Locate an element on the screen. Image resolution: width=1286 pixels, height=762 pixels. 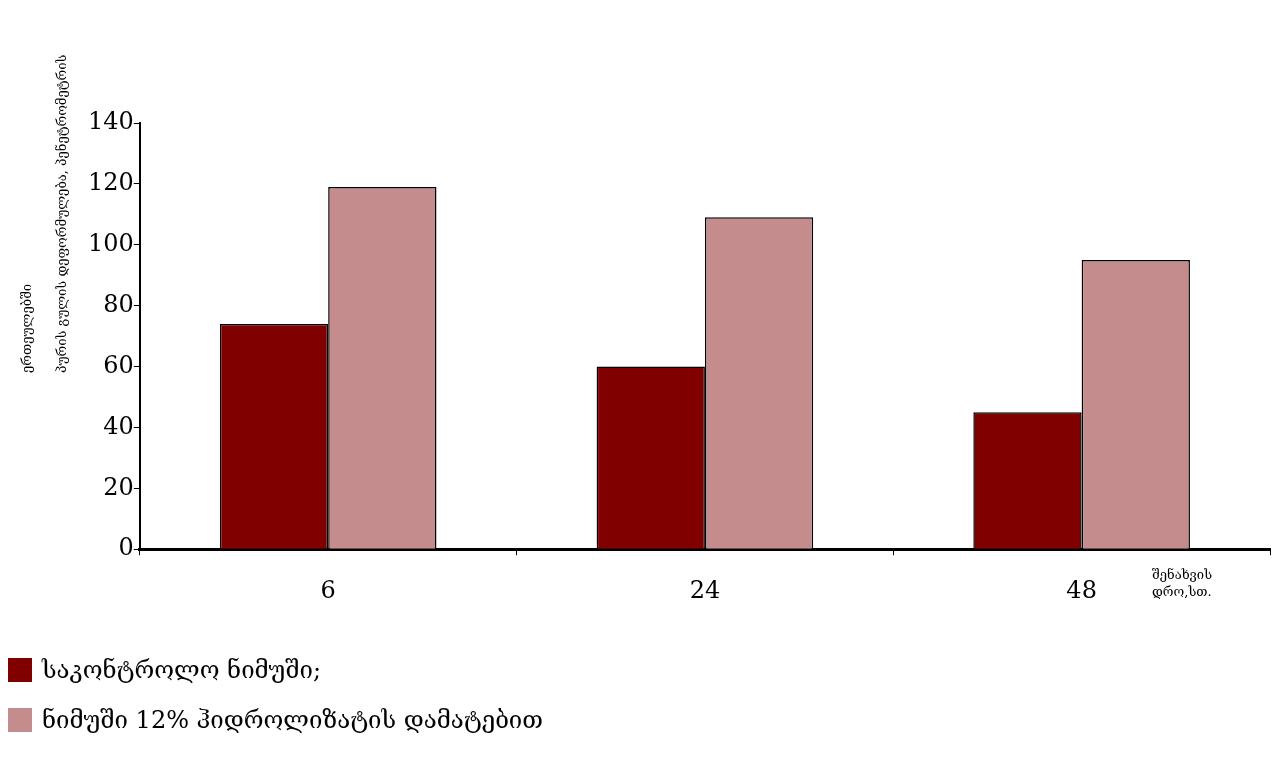
y-tick-label: 60 is located at coordinates (118, 364).